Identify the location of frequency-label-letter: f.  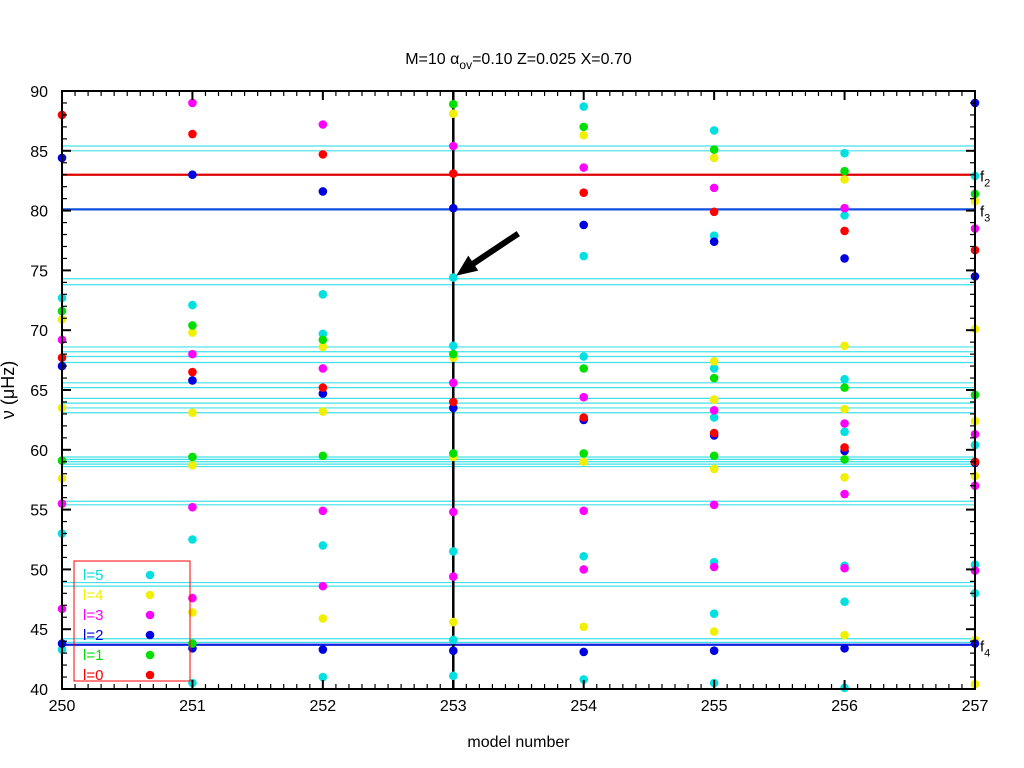
(982, 647).